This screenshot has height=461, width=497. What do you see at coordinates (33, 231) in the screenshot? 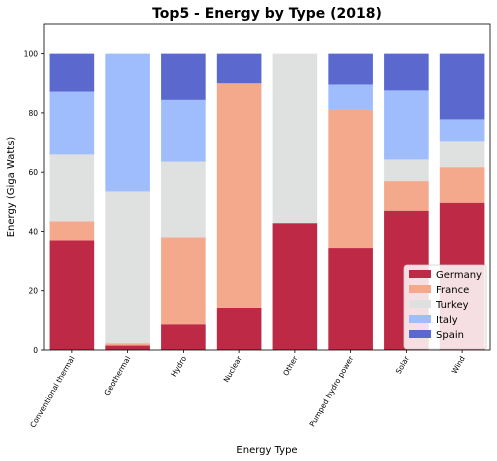
I see `y-tick-label: 40` at bounding box center [33, 231].